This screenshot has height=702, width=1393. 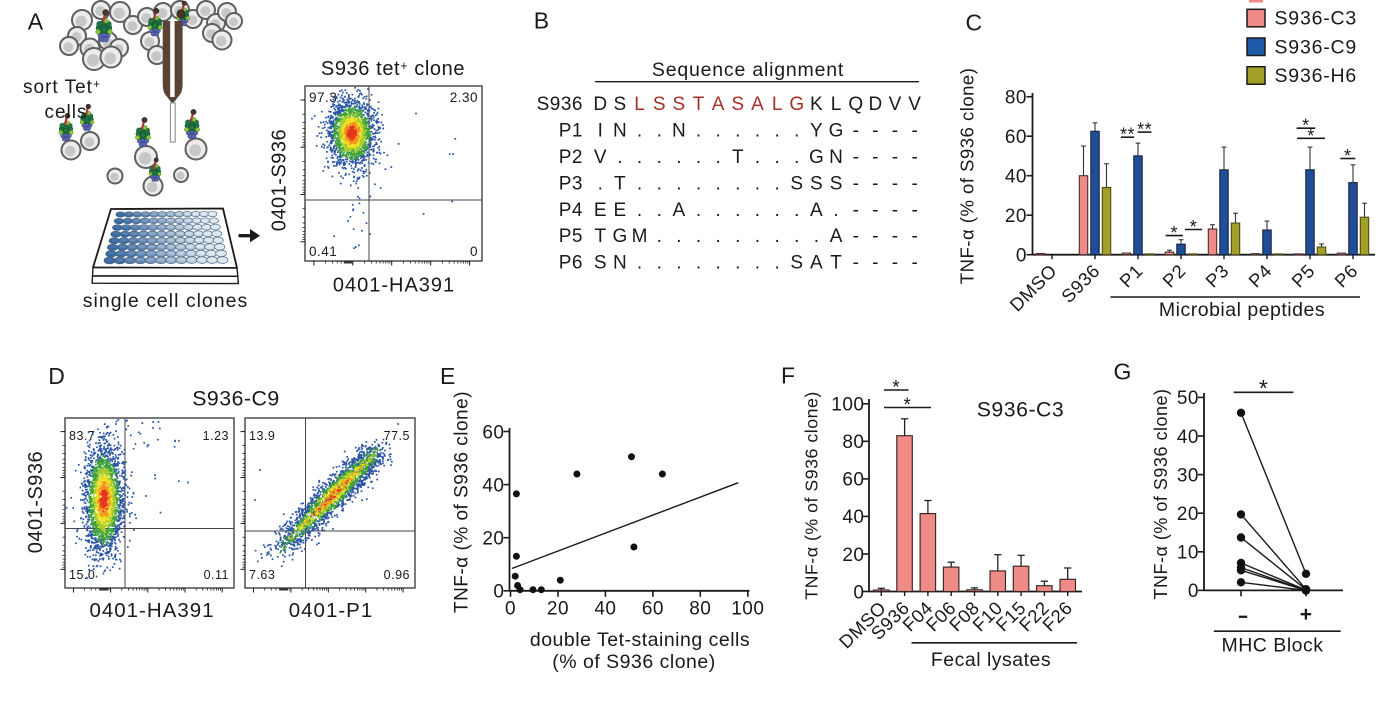 What do you see at coordinates (748, 70) in the screenshot?
I see `svg-text: Sequence alignment` at bounding box center [748, 70].